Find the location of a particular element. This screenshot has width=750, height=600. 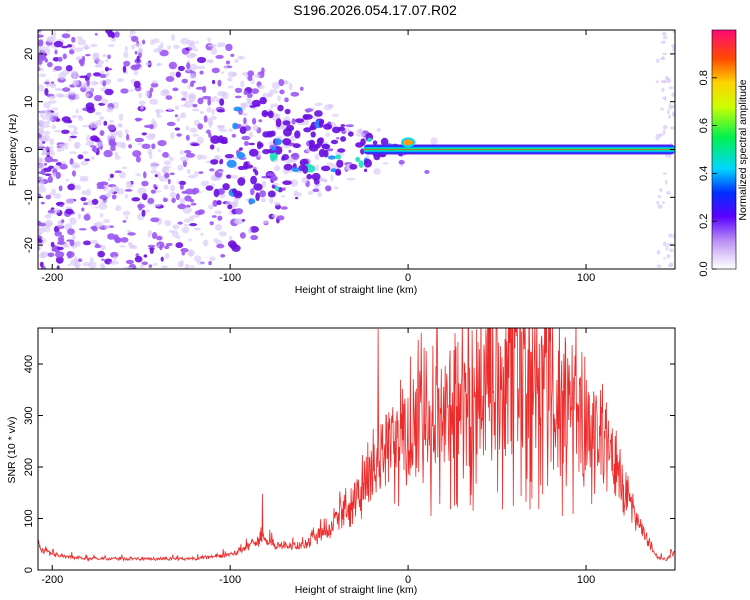

spectrogram-x-tick-label: 100 is located at coordinates (586, 278).